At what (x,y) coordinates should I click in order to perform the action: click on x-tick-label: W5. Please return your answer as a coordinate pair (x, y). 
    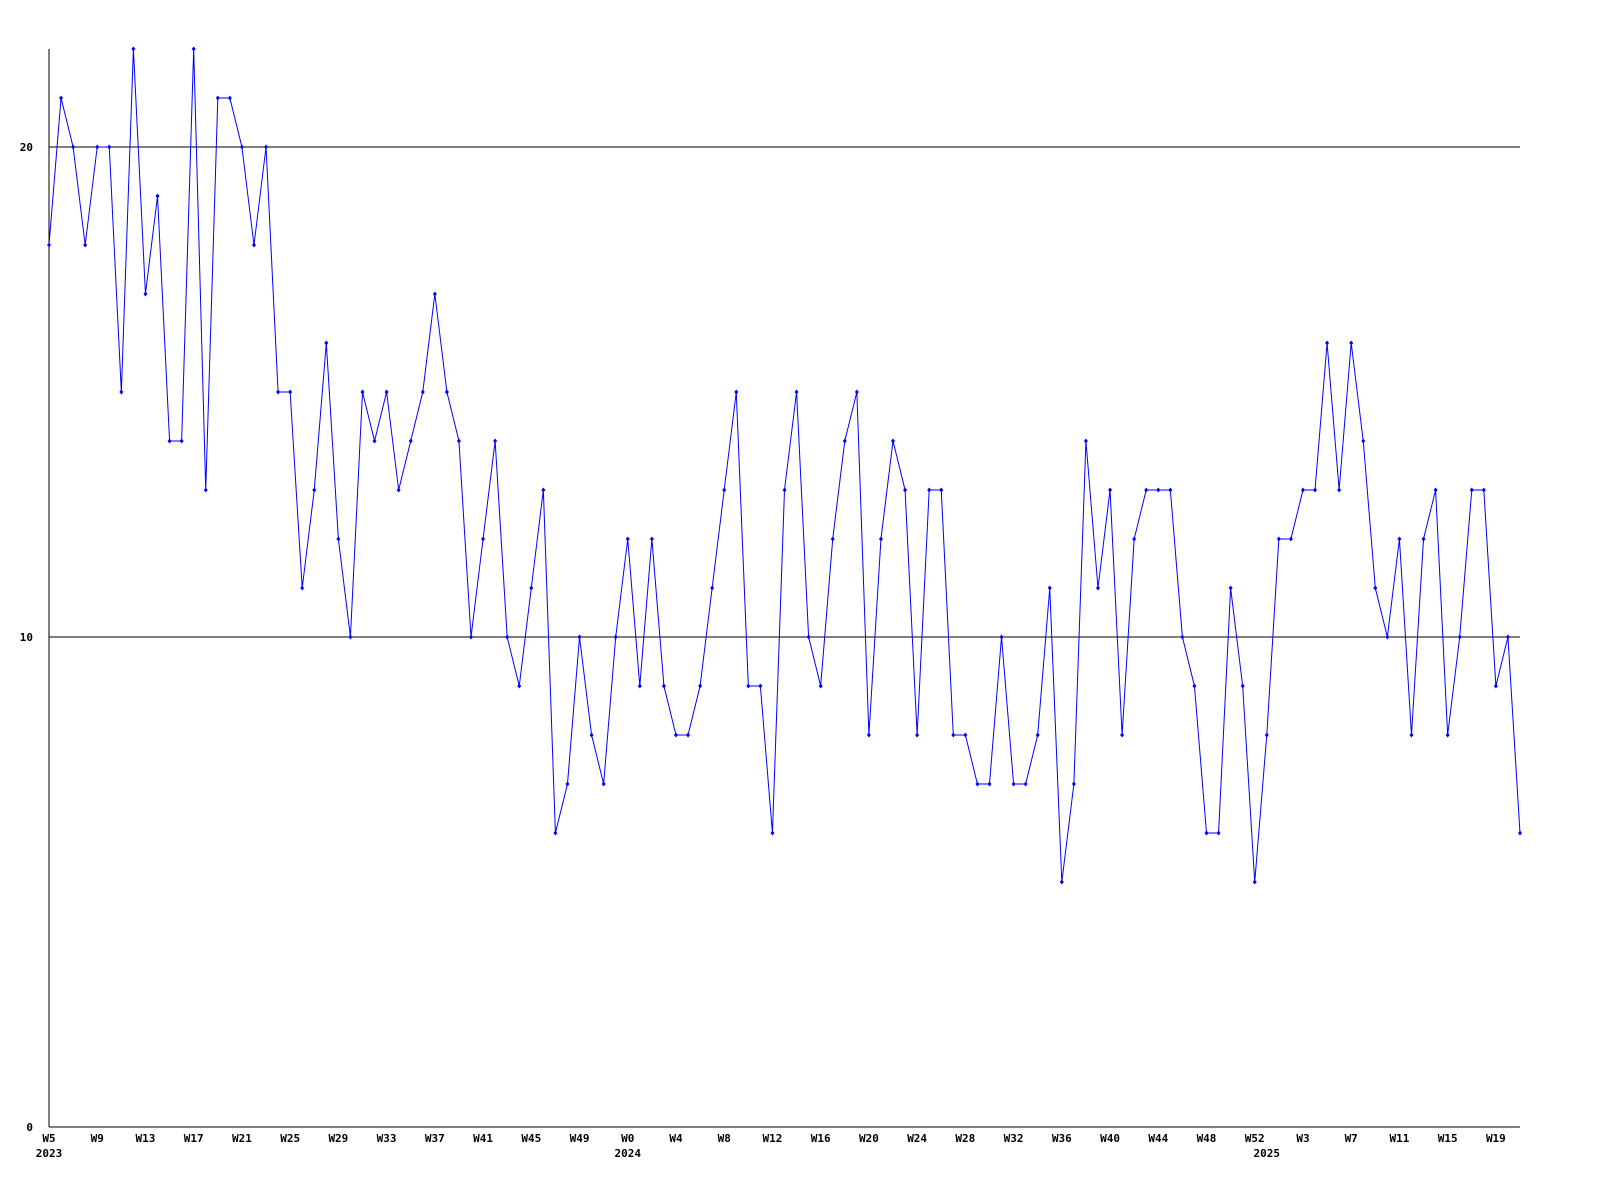
    Looking at the image, I should click on (48, 1138).